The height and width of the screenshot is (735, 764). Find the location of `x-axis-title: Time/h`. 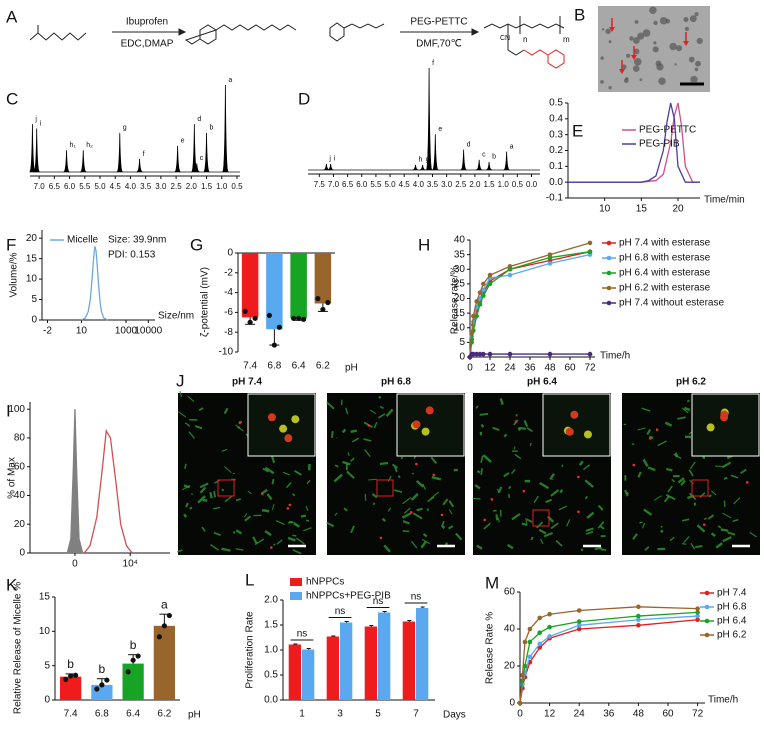

x-axis-title: Time/h is located at coordinates (723, 700).